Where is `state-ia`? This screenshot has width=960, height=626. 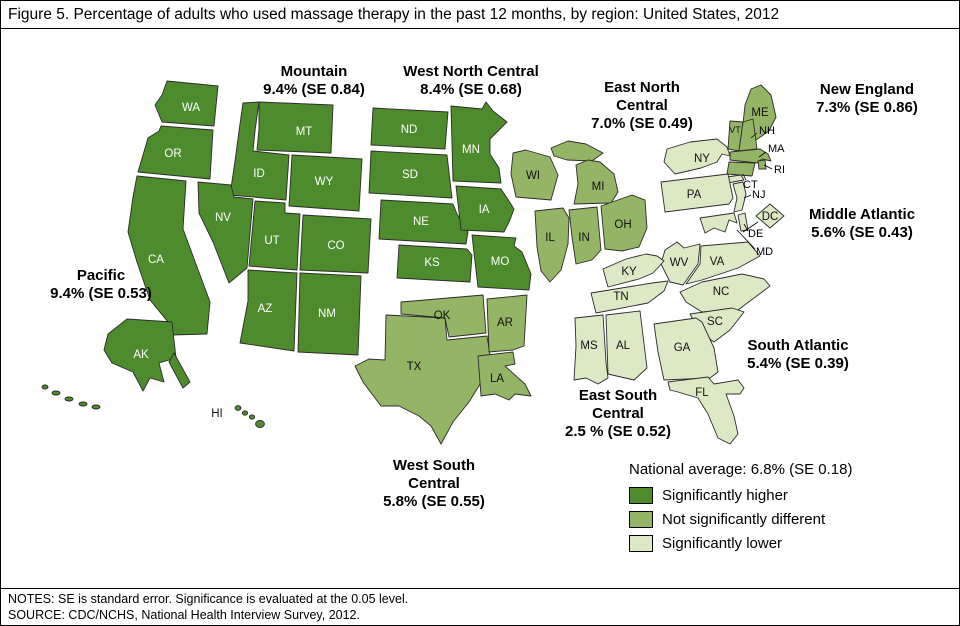 state-ia is located at coordinates (485, 209).